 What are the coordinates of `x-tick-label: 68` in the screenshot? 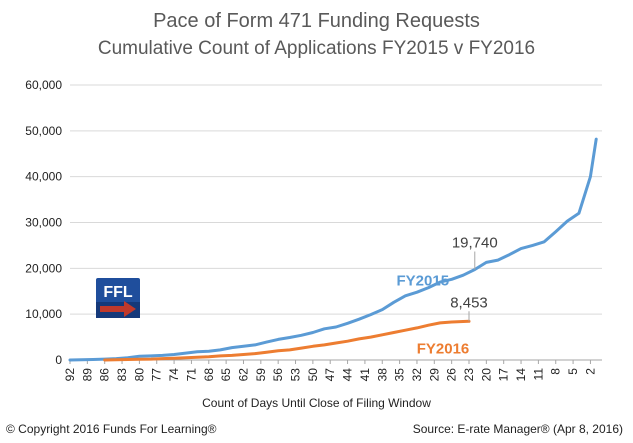 It's located at (209, 375).